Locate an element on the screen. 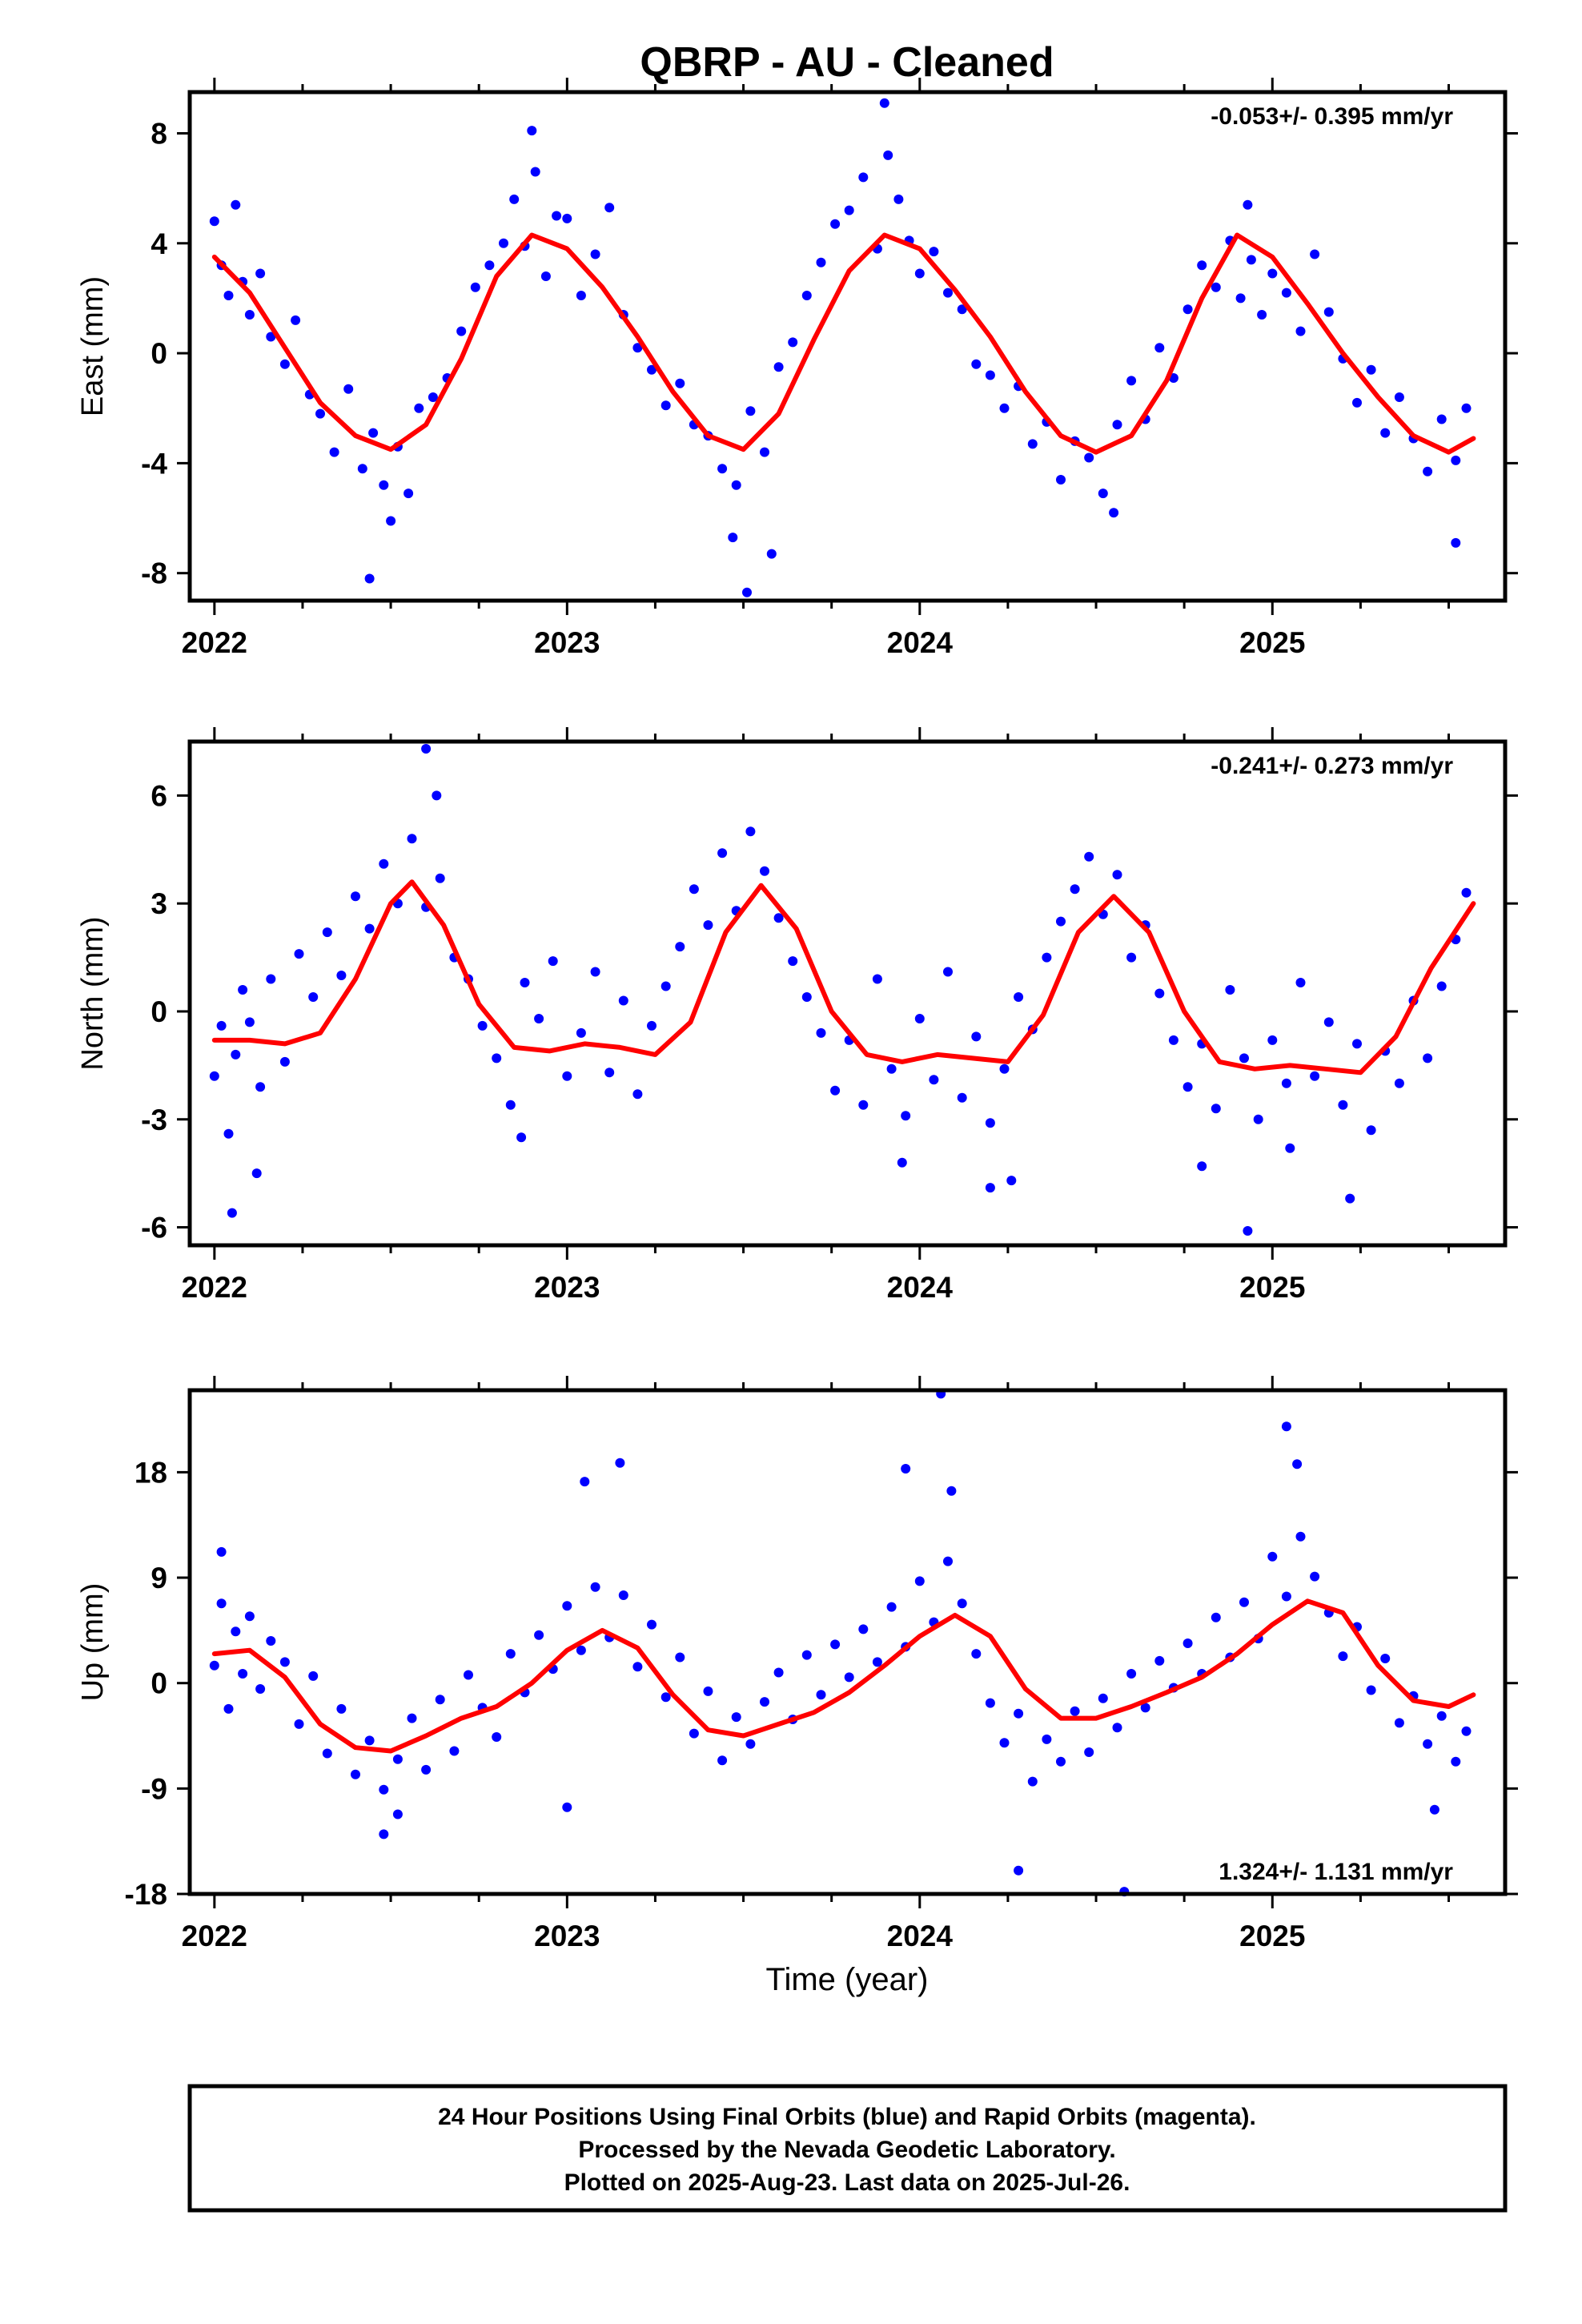 The width and height of the screenshot is (1582, 2324). up-xtick-label: 2024 is located at coordinates (921, 1936).